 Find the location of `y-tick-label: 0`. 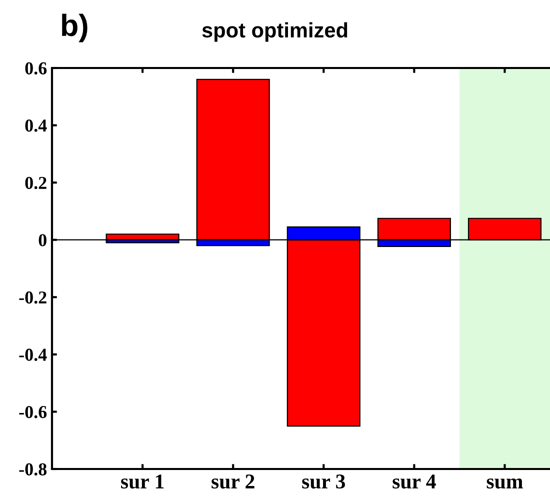

y-tick-label: 0 is located at coordinates (42, 240).